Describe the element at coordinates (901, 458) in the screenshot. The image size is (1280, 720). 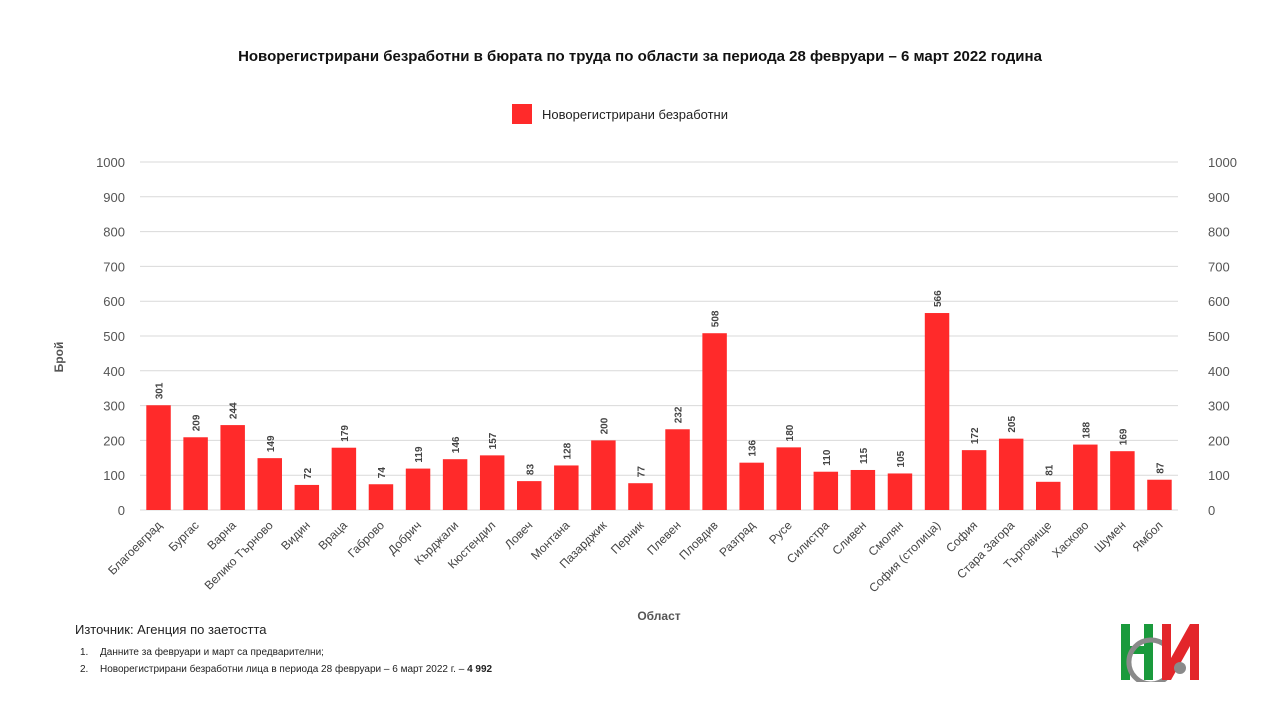
I see `data-label: 105` at that location.